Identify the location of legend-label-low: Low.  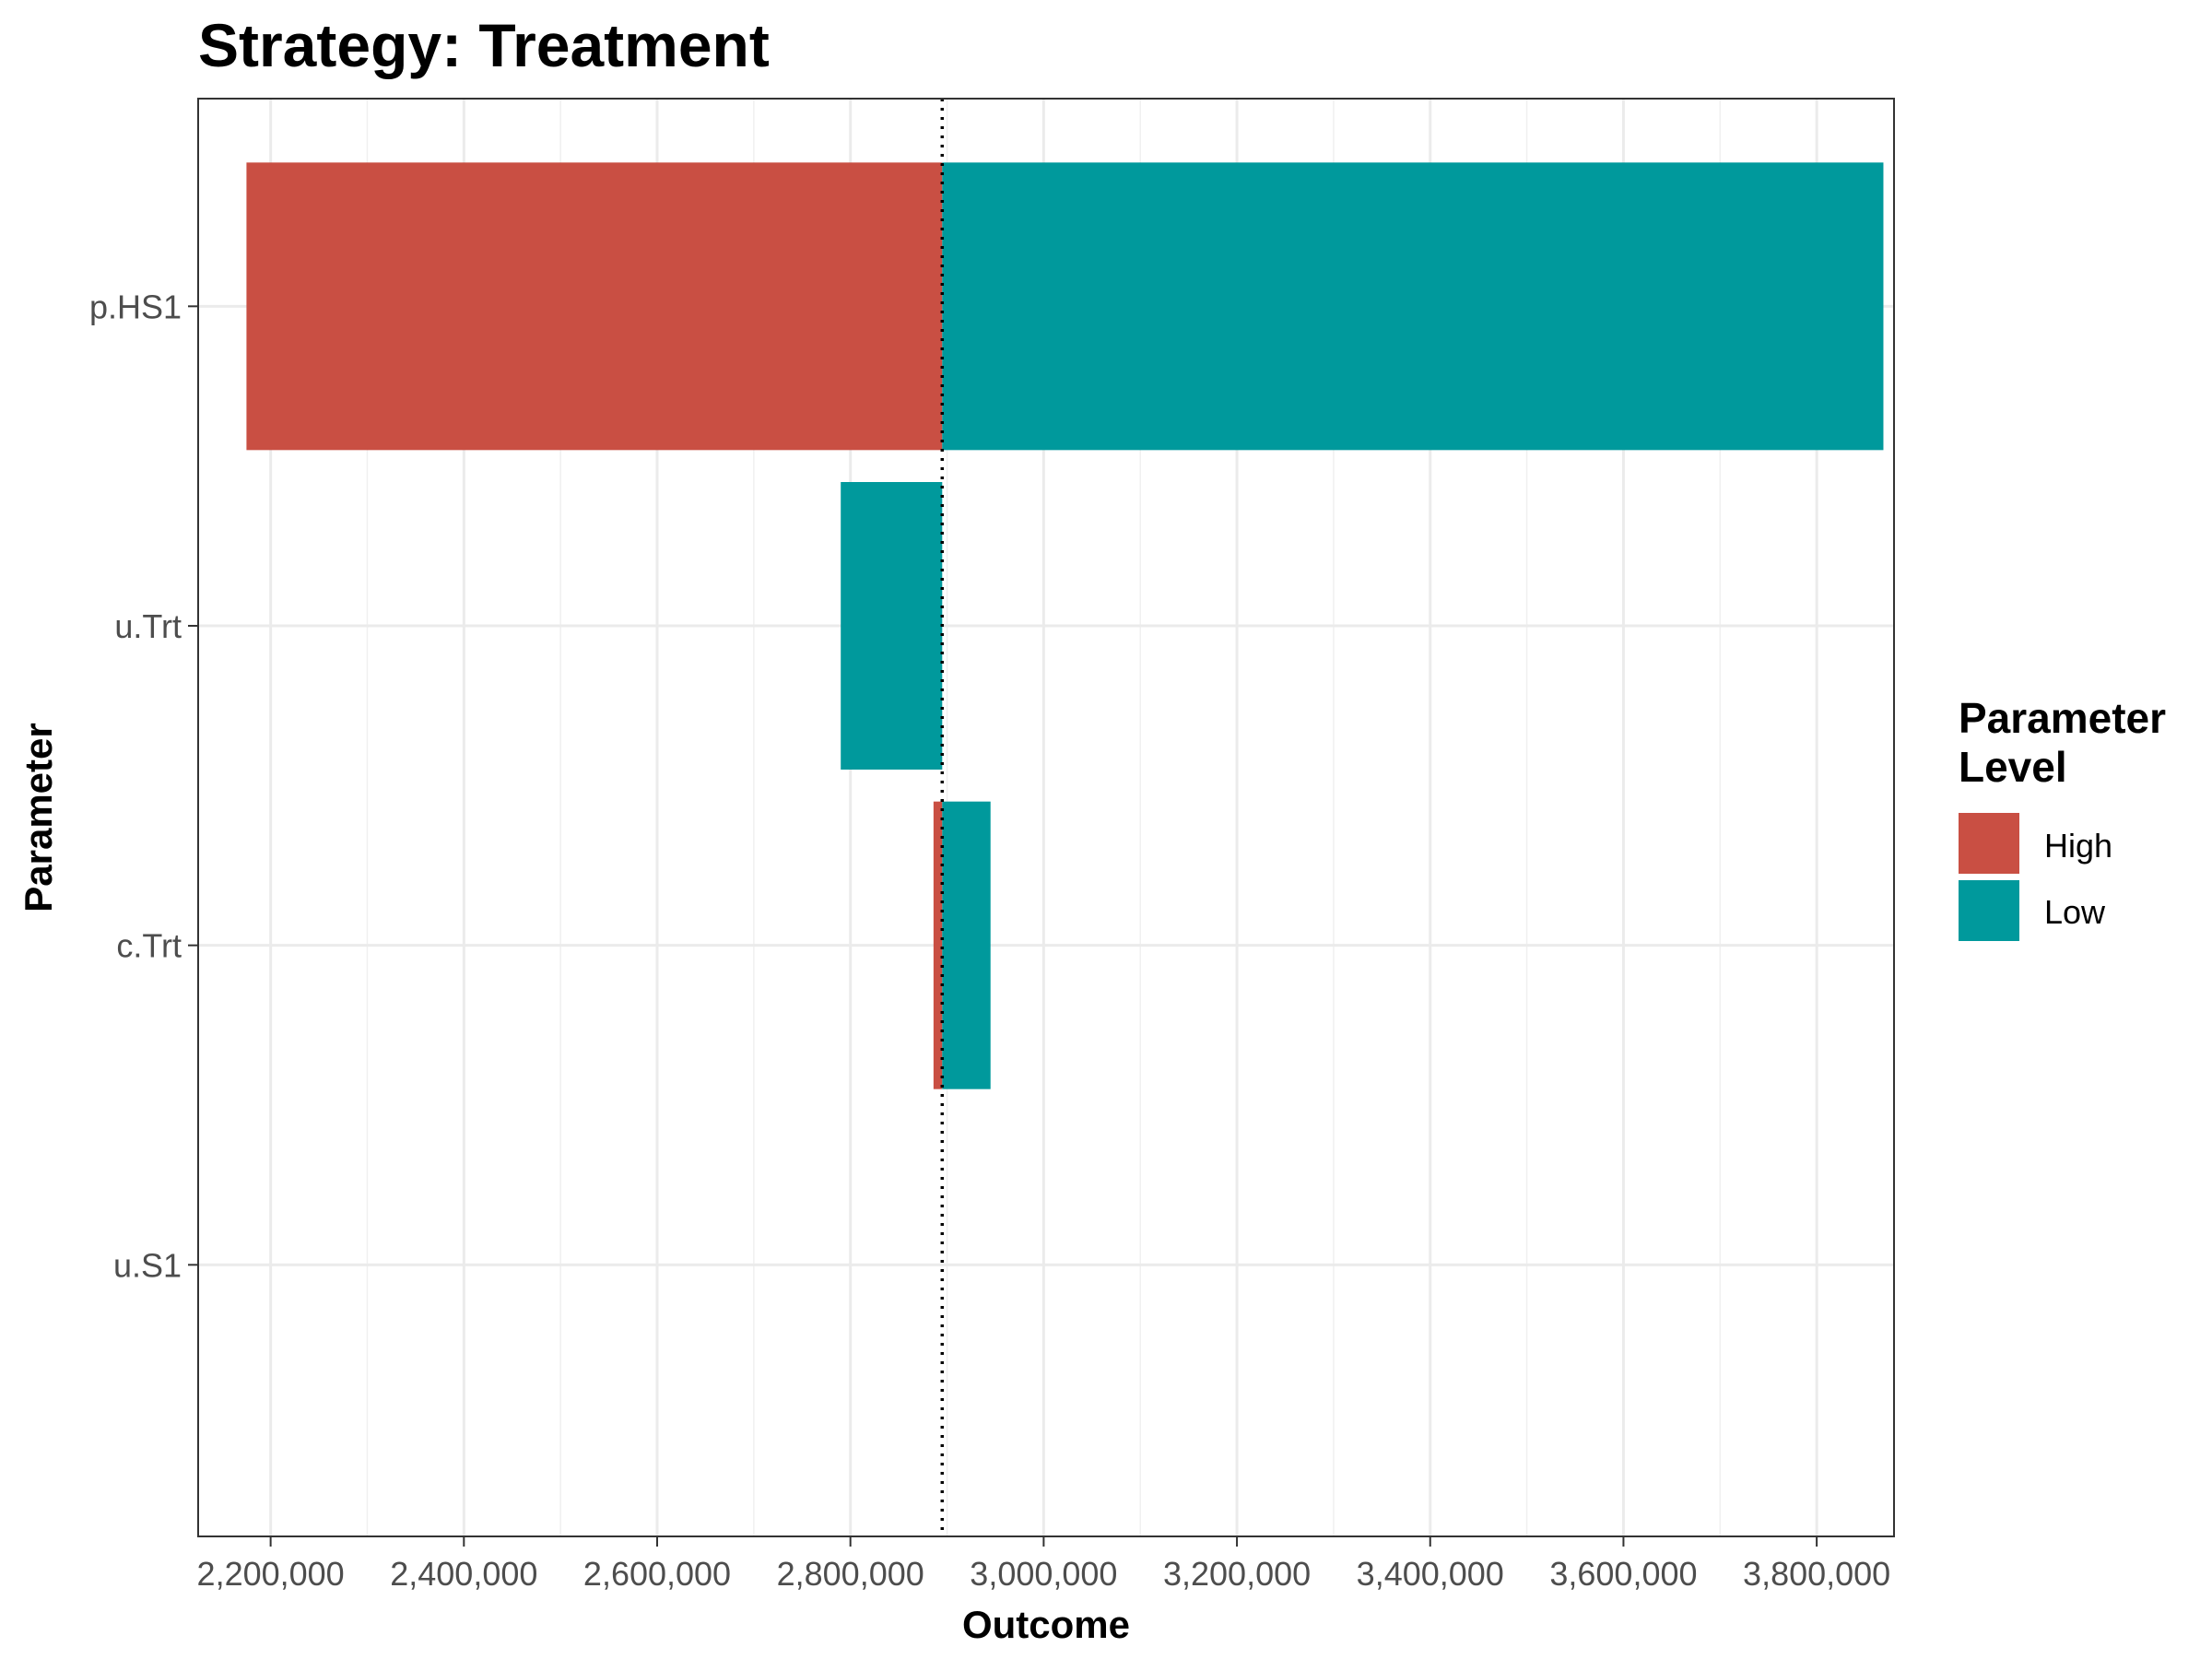
(2075, 912).